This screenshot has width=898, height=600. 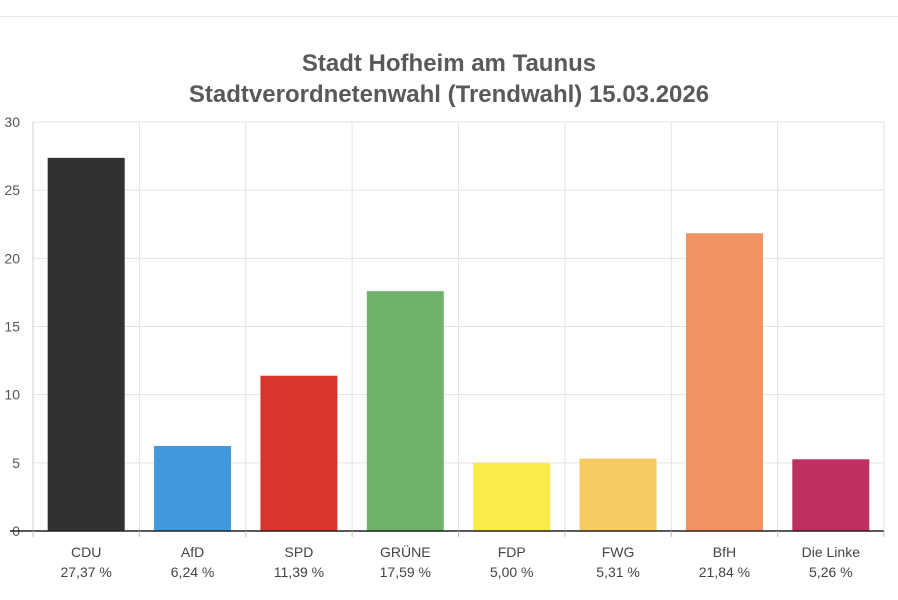 I want to click on x-value-label: 17,59 %, so click(x=405, y=572).